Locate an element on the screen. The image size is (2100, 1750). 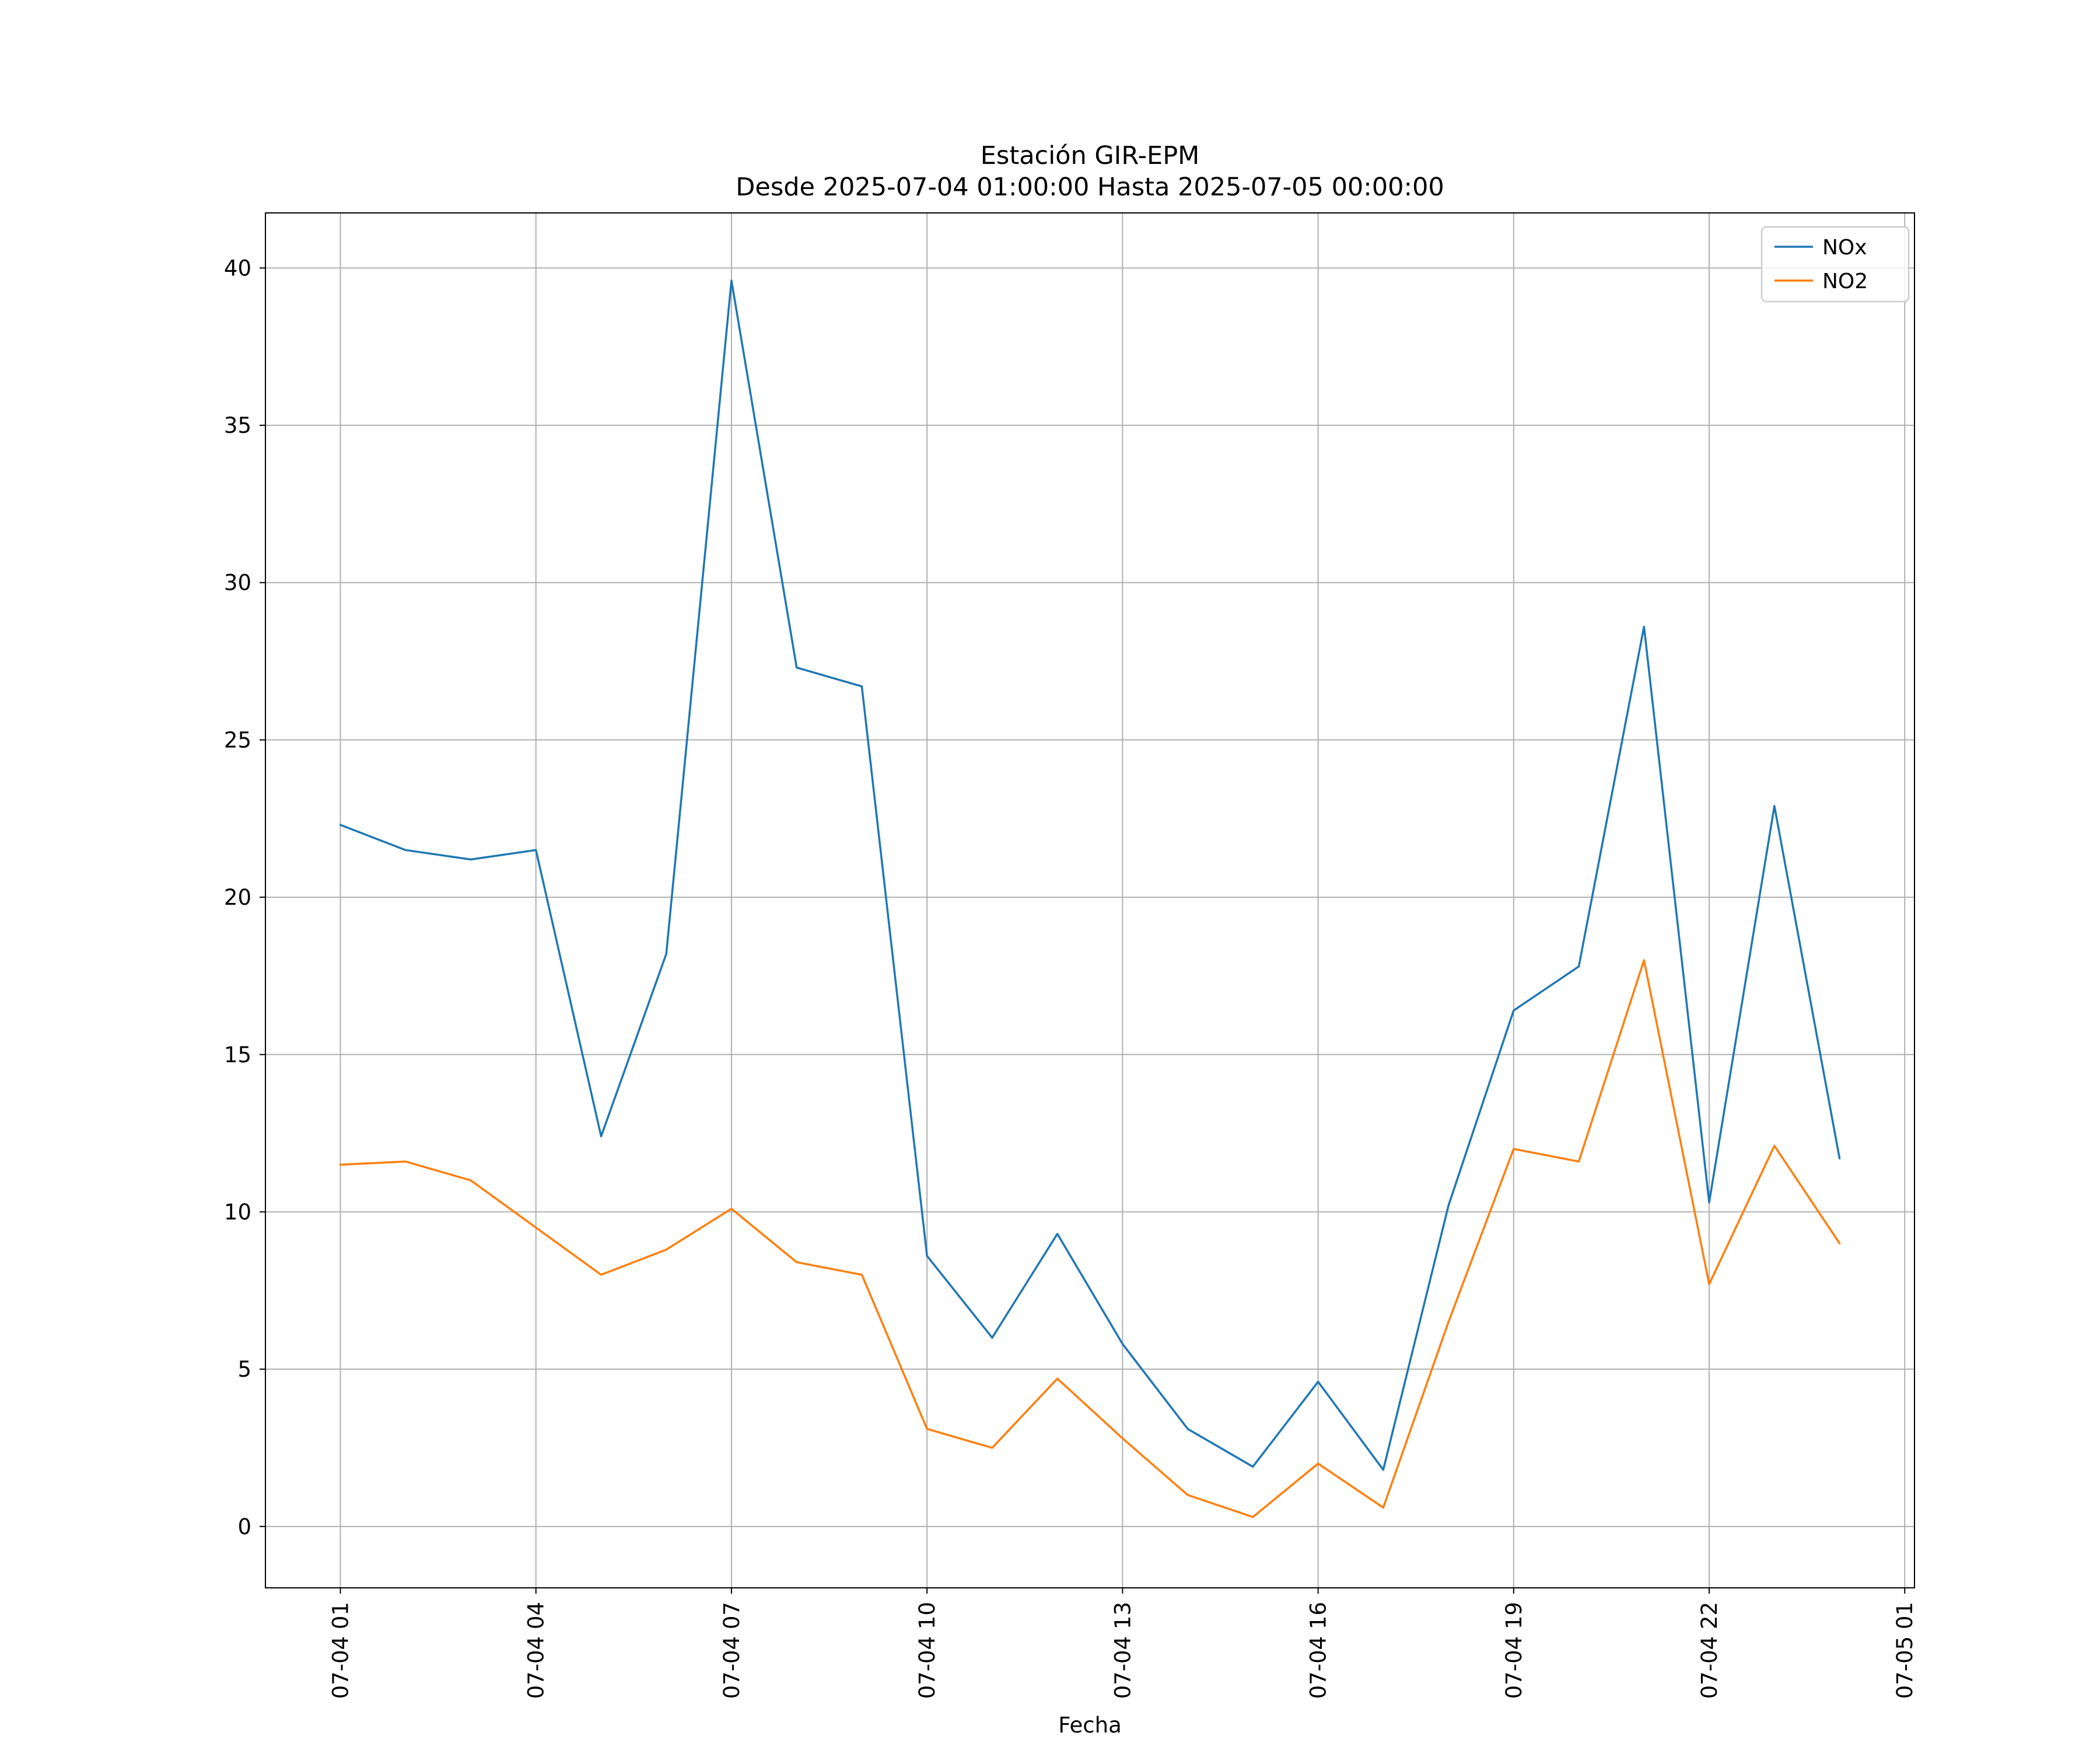
y-tick-label: 25 is located at coordinates (237, 739).